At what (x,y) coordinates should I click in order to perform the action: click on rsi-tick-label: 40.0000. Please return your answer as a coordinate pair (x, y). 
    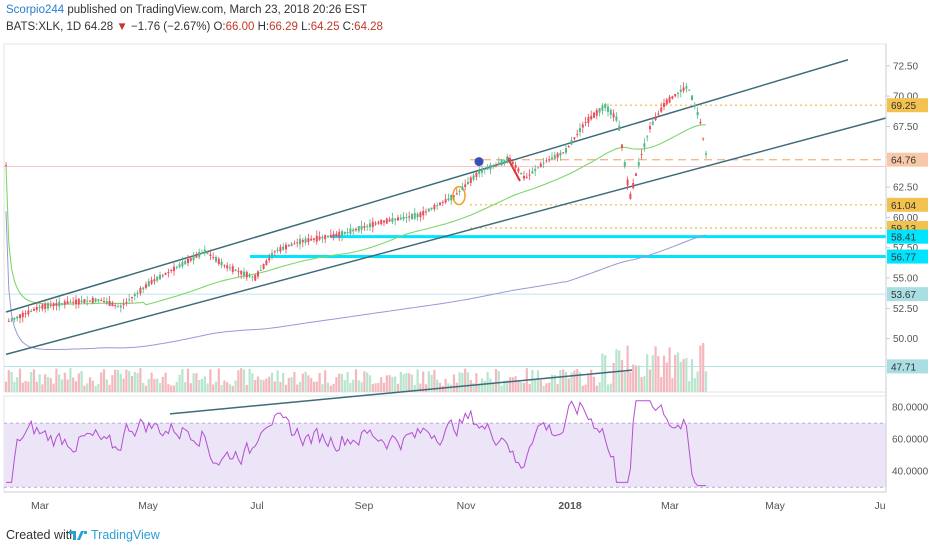
    Looking at the image, I should click on (910, 472).